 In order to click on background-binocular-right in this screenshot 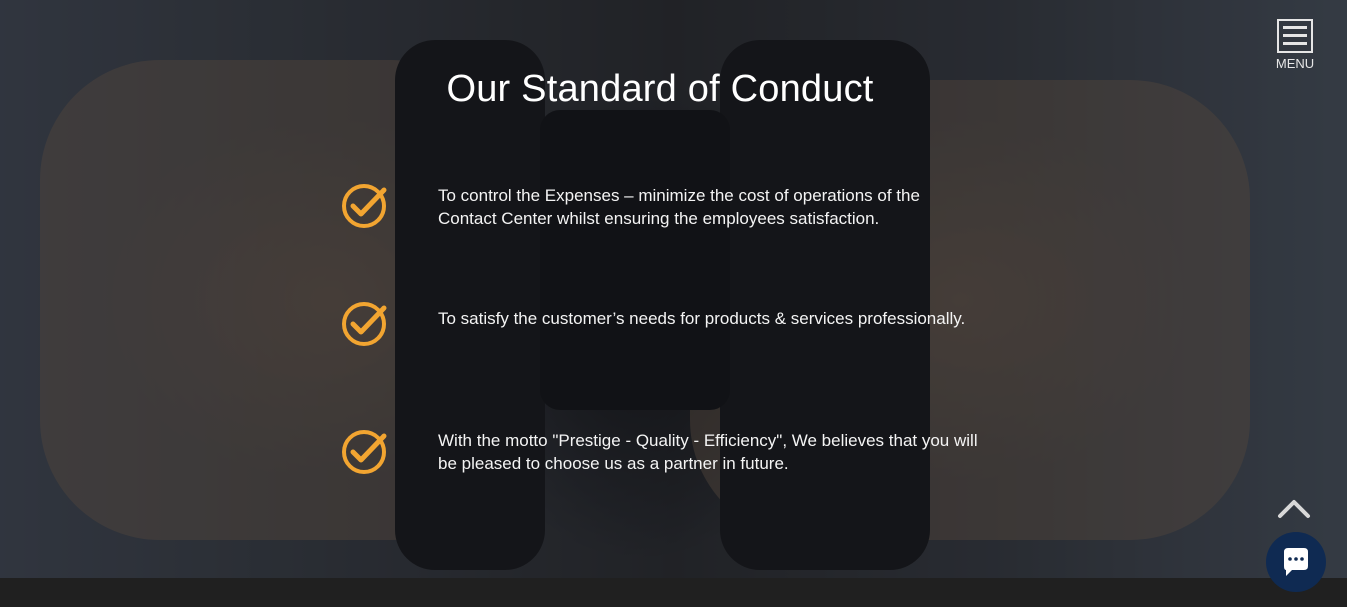, I will do `click(825, 305)`.